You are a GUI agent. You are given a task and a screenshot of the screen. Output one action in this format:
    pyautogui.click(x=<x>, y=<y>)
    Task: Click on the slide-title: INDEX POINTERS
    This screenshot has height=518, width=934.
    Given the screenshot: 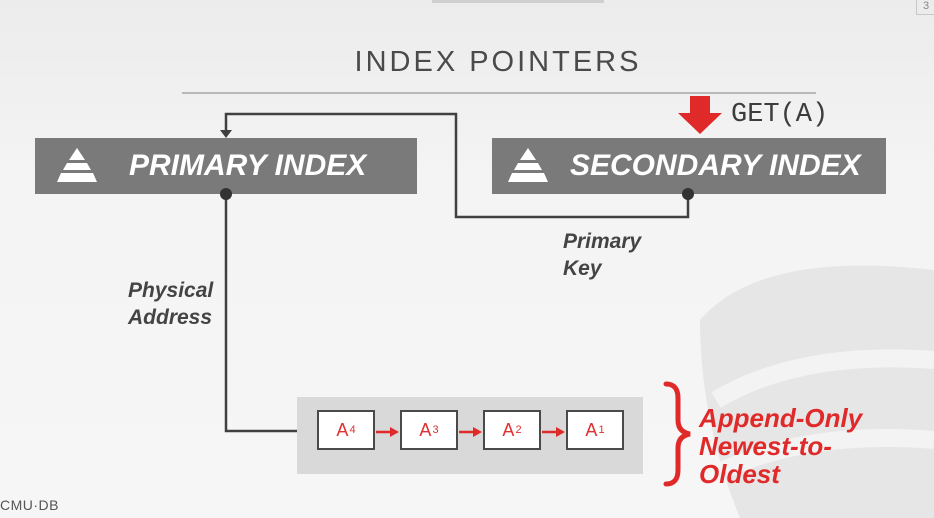 What is the action you would take?
    pyautogui.click(x=498, y=62)
    